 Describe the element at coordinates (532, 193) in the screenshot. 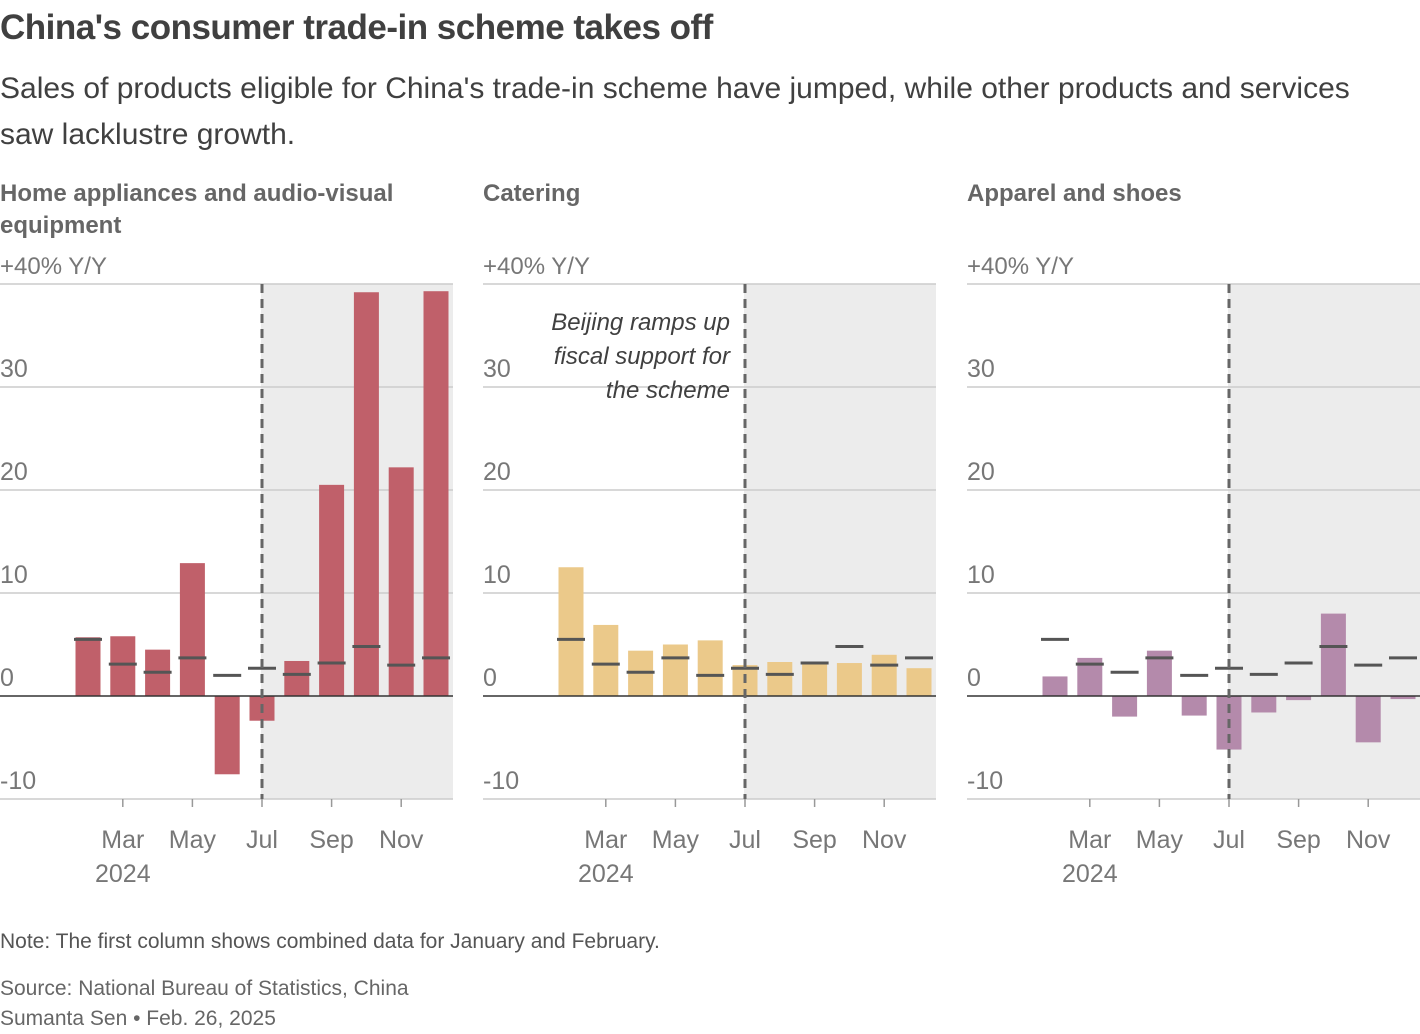

I see `panel-title-catering: Catering` at that location.